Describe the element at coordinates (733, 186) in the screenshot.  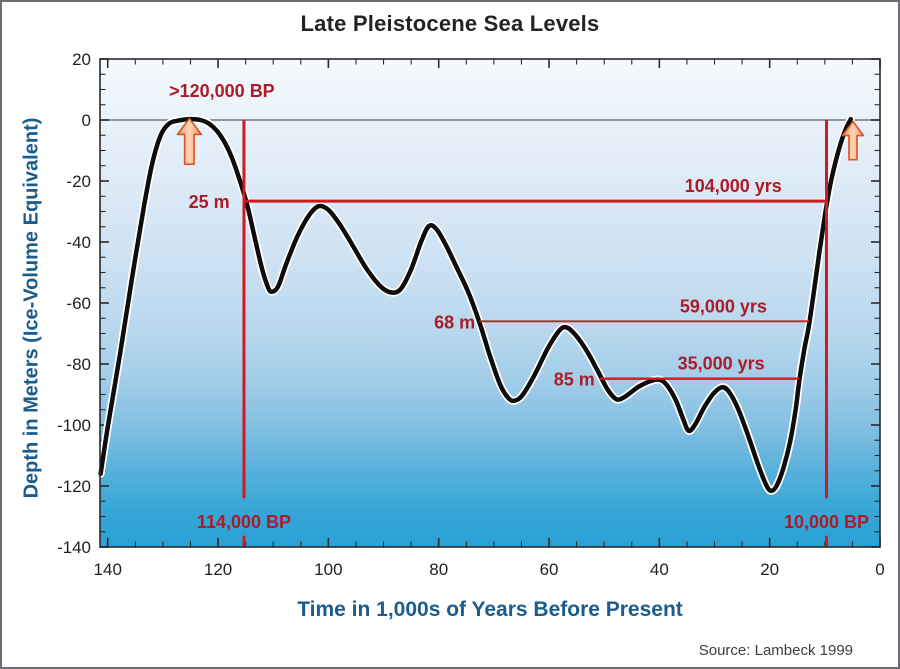
I see `duration-label-25m: 104,000 yrs` at that location.